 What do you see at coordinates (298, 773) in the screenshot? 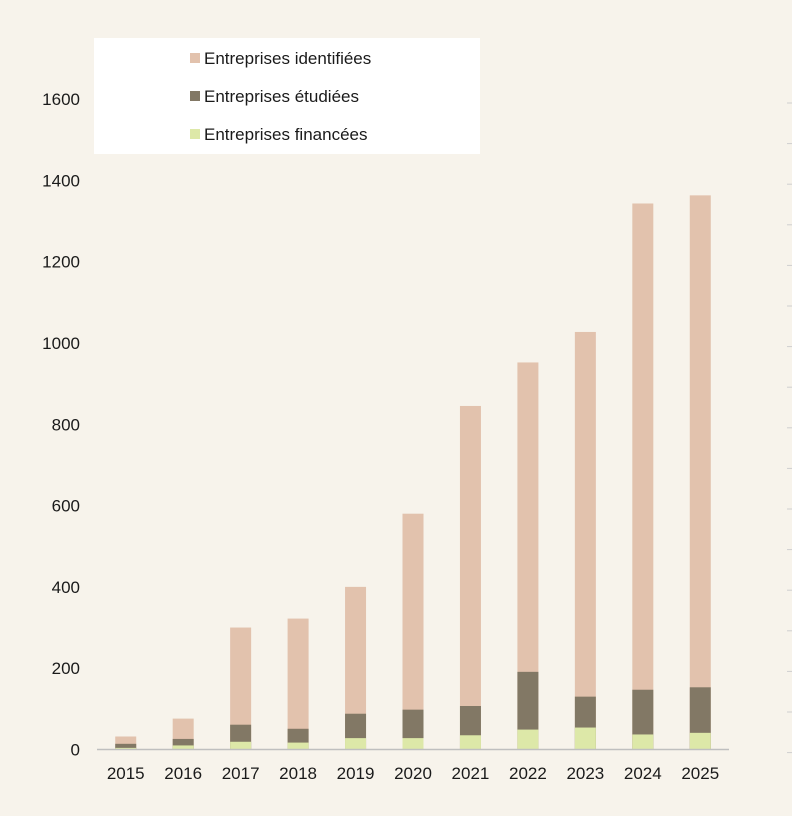
I see `x-tick-label: 2018` at bounding box center [298, 773].